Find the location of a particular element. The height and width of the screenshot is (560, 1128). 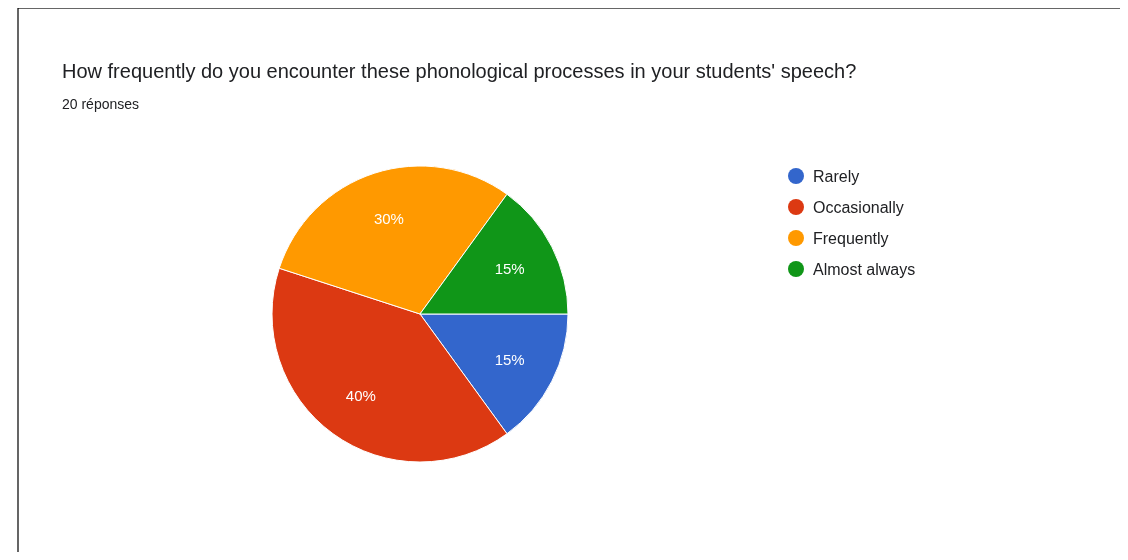

legend-label: Almost always is located at coordinates (864, 269).